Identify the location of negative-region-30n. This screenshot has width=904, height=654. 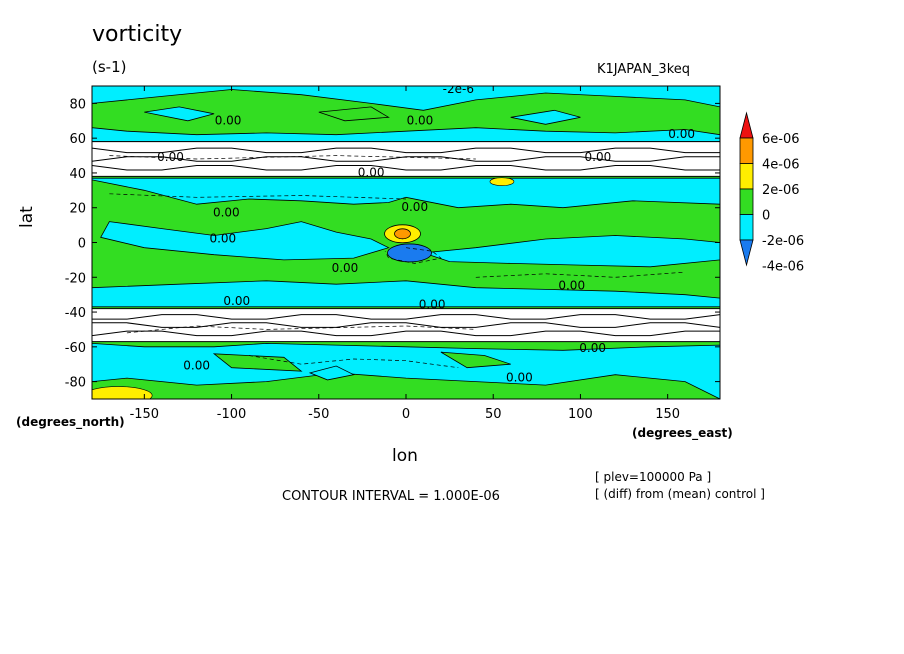
(406, 193).